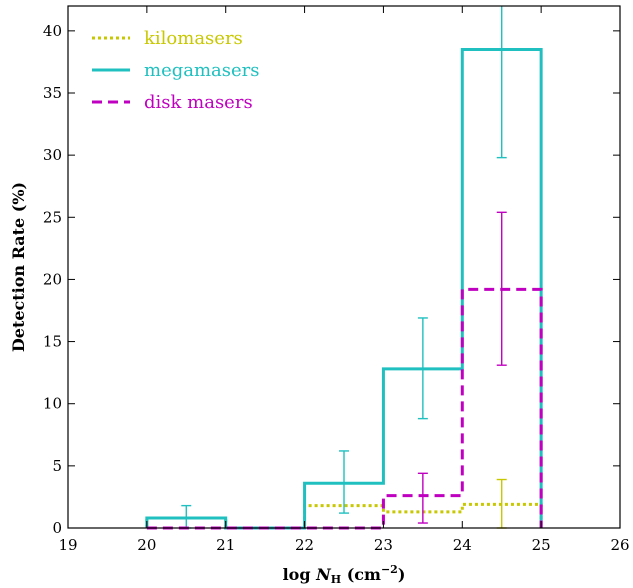 The height and width of the screenshot is (588, 633). Describe the element at coordinates (18, 267) in the screenshot. I see `y-axis-label: Detection Rate (%)` at that location.